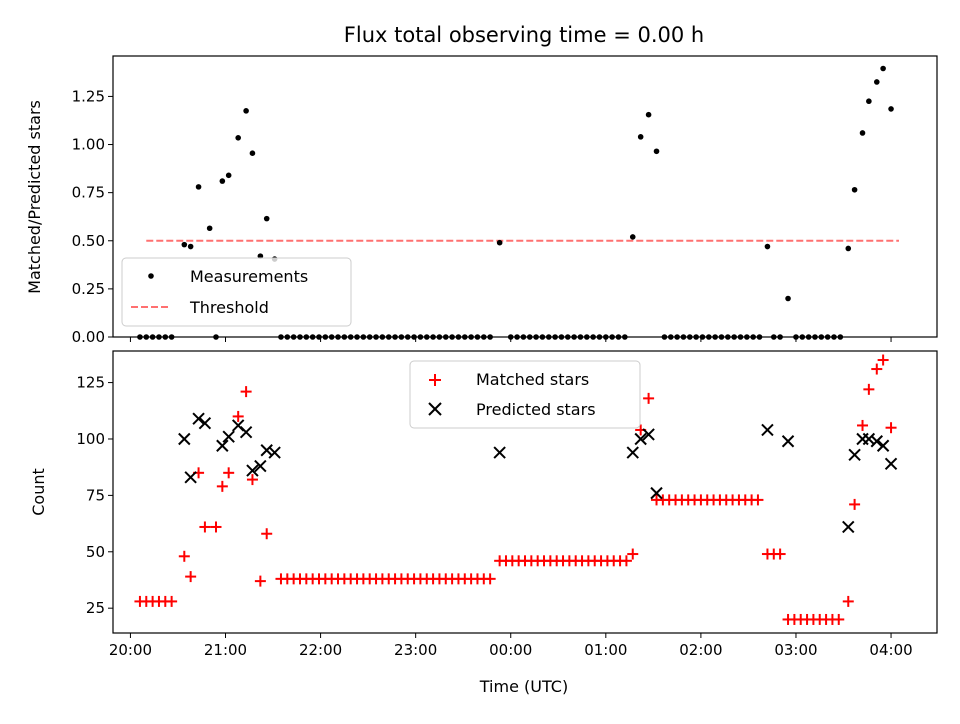 The width and height of the screenshot is (960, 724). Describe the element at coordinates (90, 383) in the screenshot. I see `y-tick-label: 125` at that location.